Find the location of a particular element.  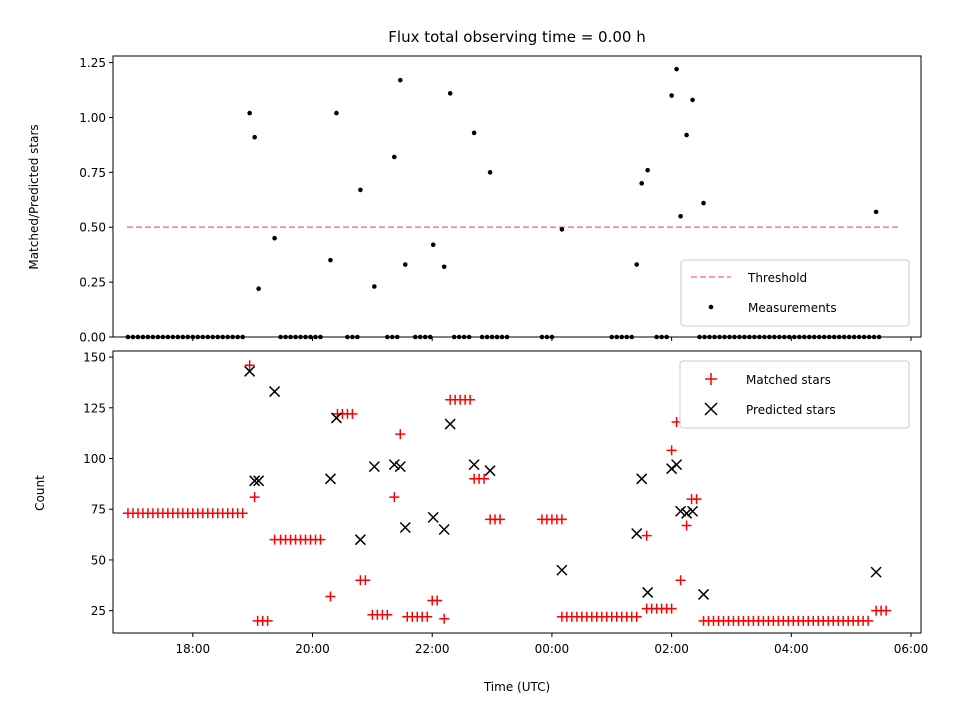

legend-measurements-label: Measurements is located at coordinates (792, 308).